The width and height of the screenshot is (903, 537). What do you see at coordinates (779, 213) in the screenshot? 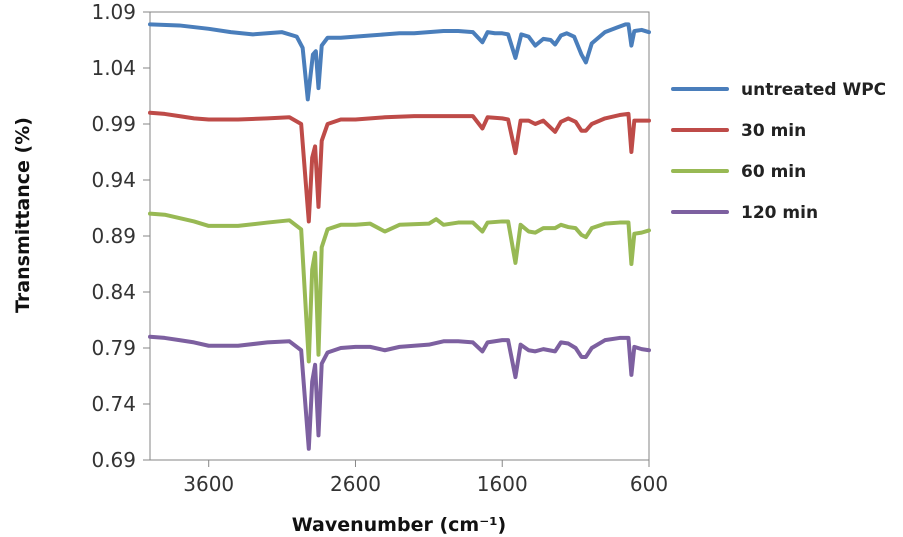
I see `legend-label: 120 min` at bounding box center [779, 213].